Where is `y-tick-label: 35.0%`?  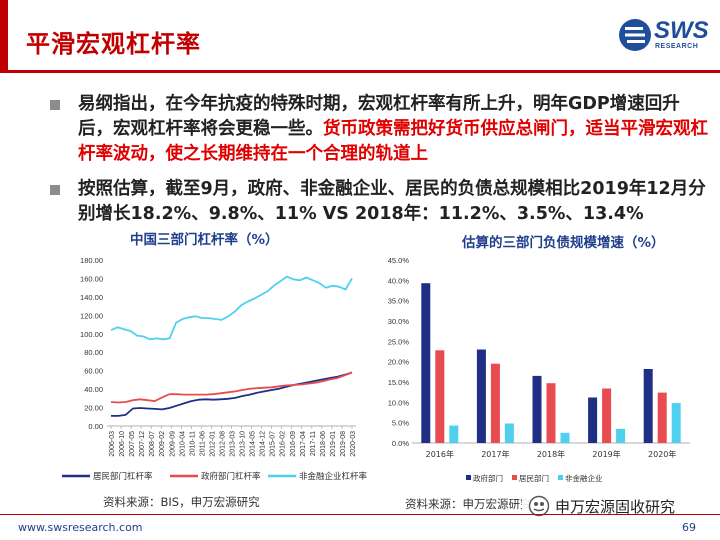 y-tick-label: 35.0% is located at coordinates (399, 301).